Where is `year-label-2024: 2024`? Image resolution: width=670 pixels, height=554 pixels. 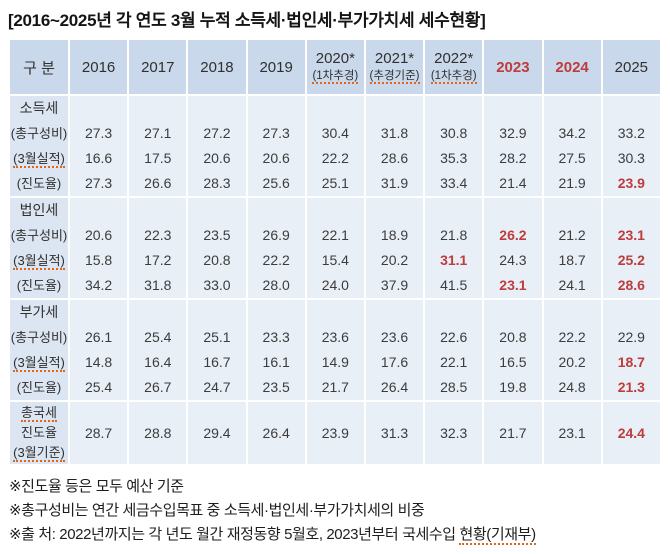
year-label-2024: 2024 is located at coordinates (572, 67).